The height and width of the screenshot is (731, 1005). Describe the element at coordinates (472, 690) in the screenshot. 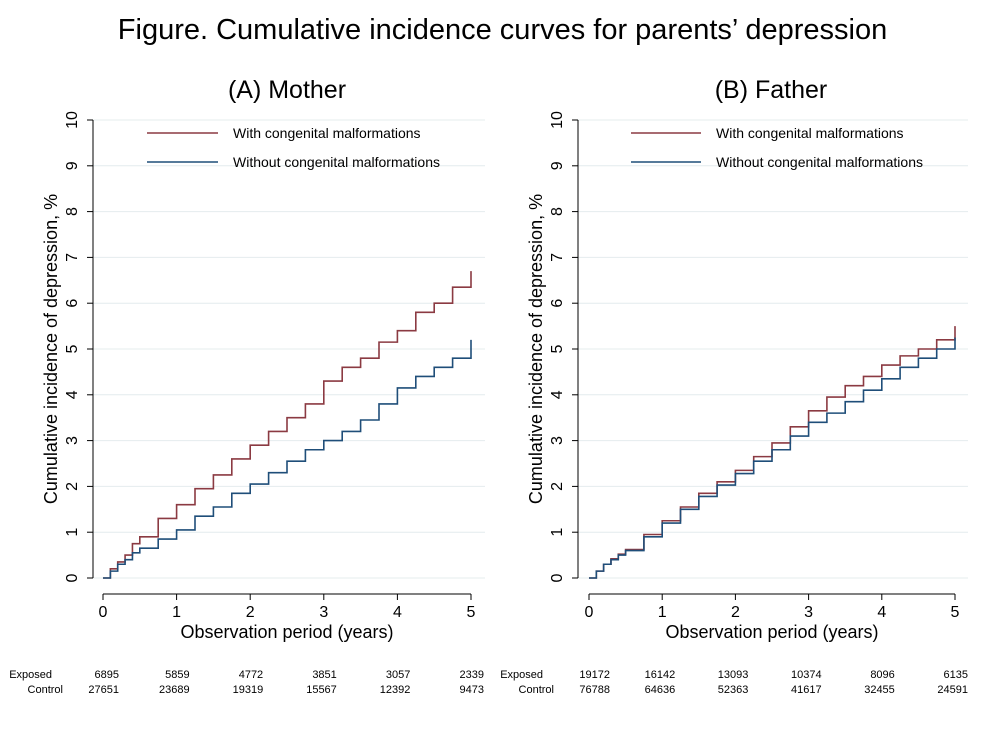

I see `risk-value: 9473` at that location.